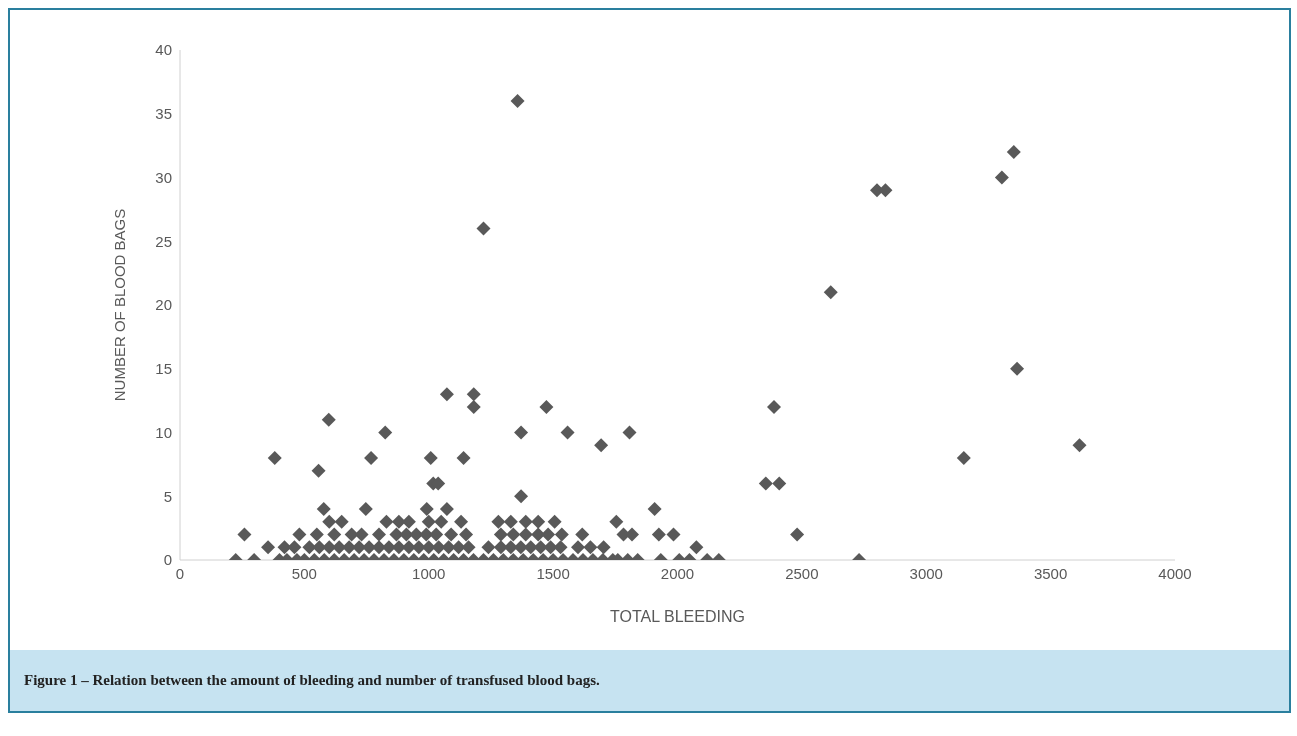 This screenshot has width=1297, height=736. I want to click on x-tick-label: 4000, so click(1175, 573).